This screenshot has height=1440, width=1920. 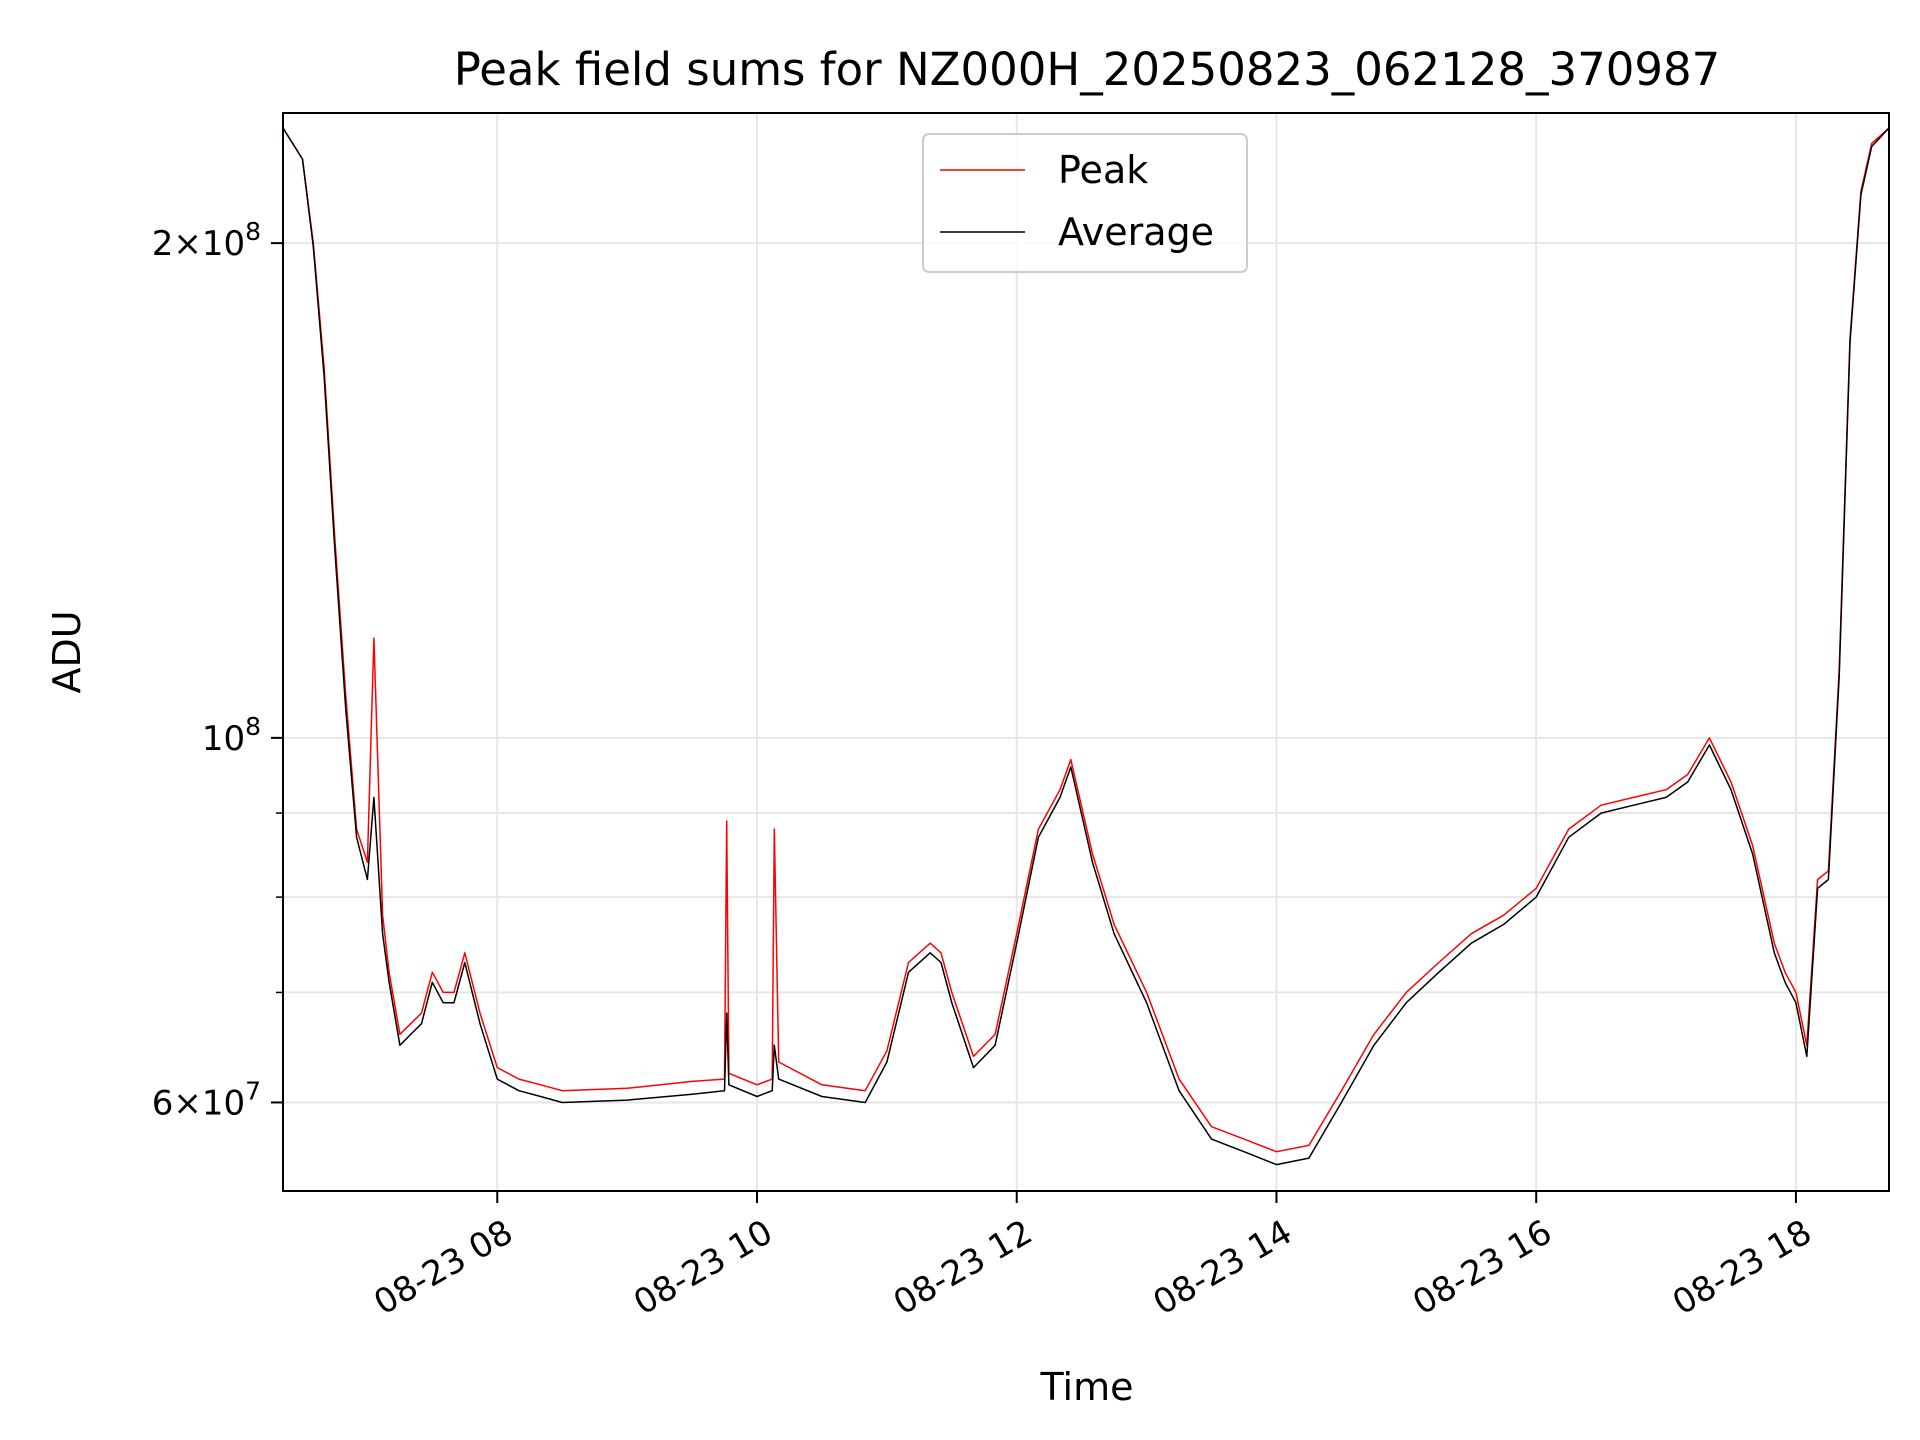 What do you see at coordinates (253, 1090) in the screenshot?
I see `y-tick-label-exponent: 7` at bounding box center [253, 1090].